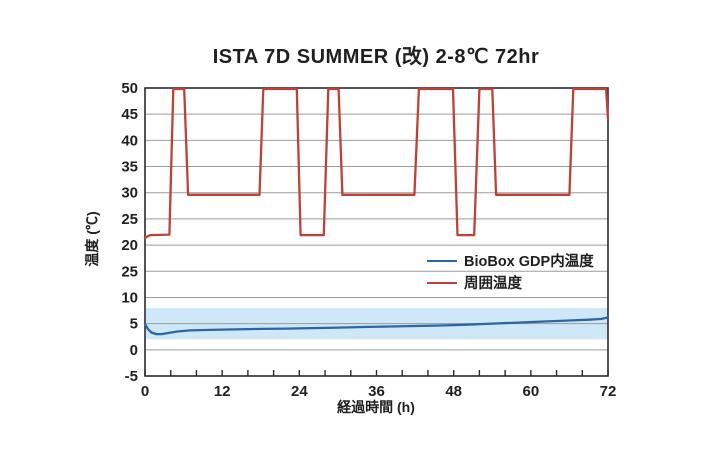  Describe the element at coordinates (129, 219) in the screenshot. I see `y-tick-label-25: 25` at that location.